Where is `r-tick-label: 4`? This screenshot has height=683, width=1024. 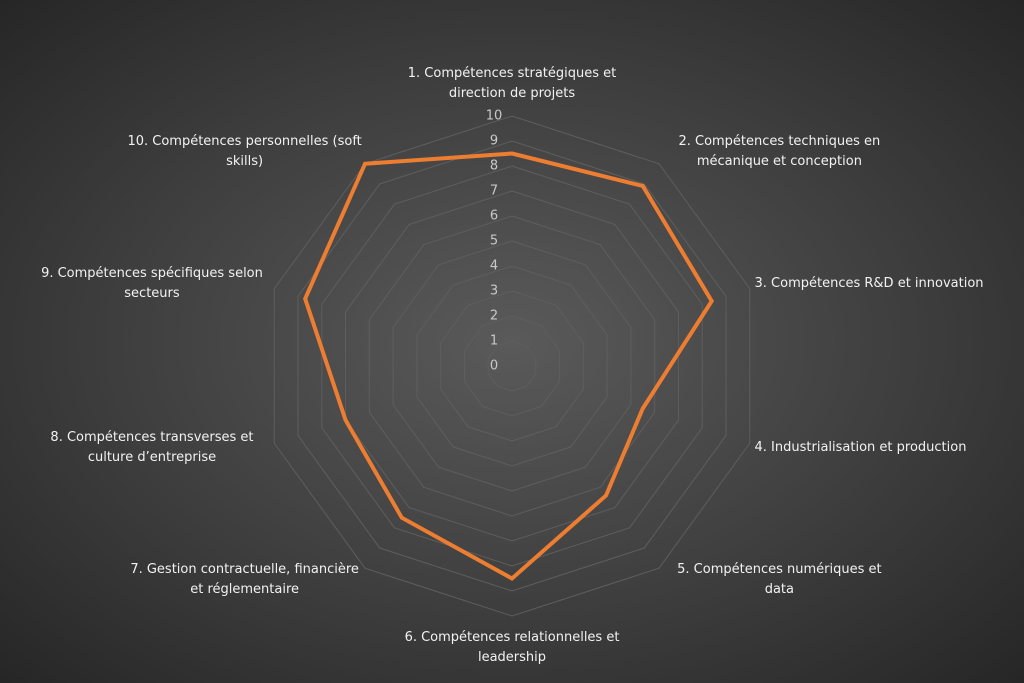 r-tick-label: 4 is located at coordinates (494, 266).